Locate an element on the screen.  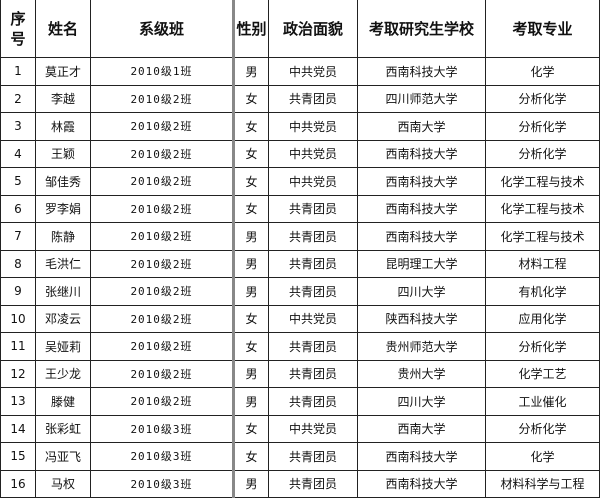
student-name-cell: 邓凌云 is located at coordinates (63, 318).